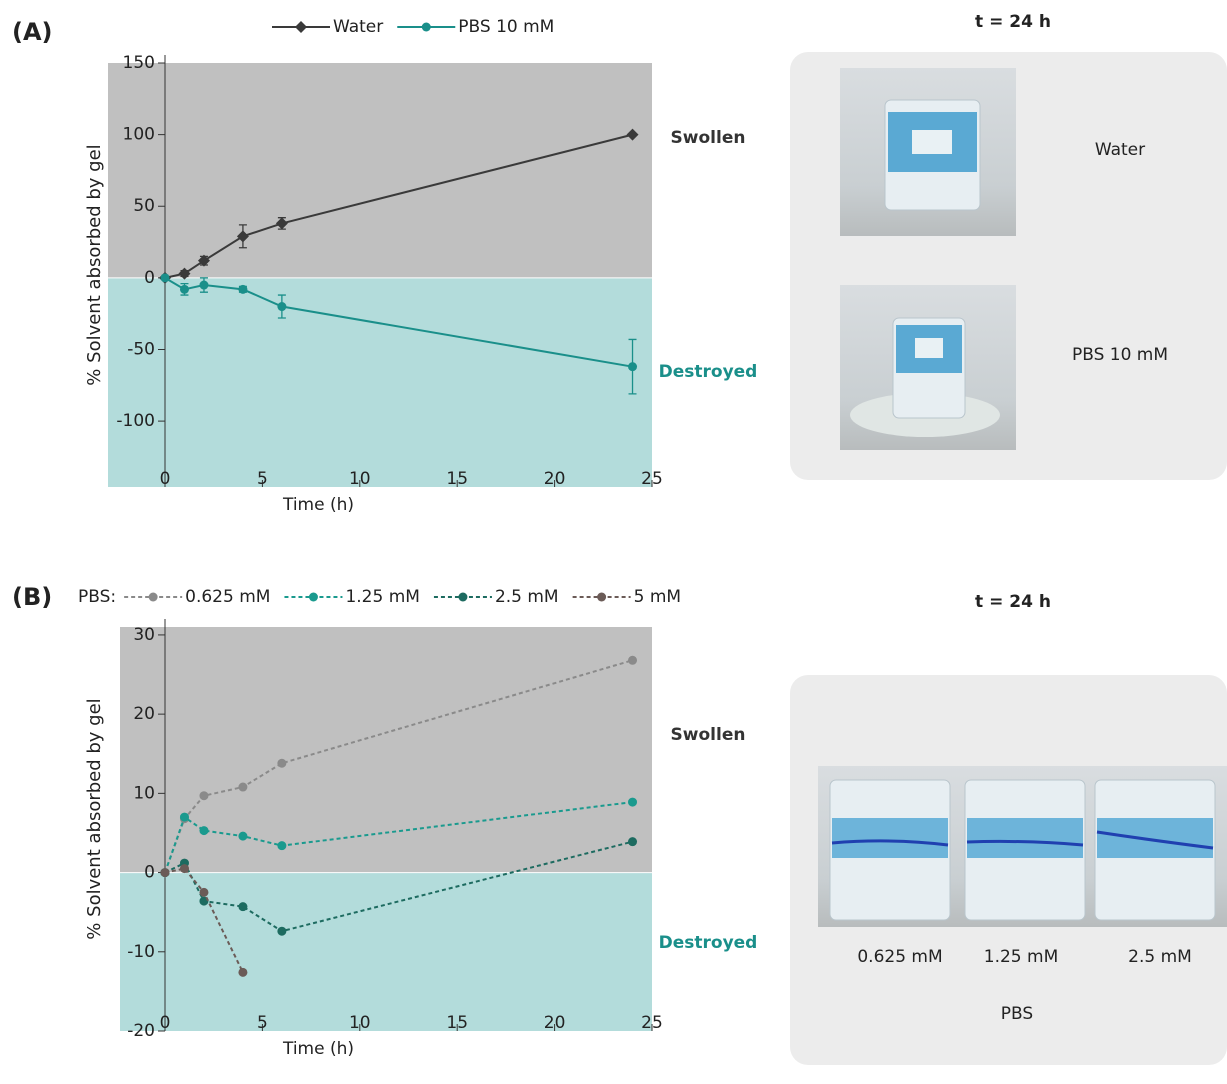 Image resolution: width=1227 pixels, height=1084 pixels. Describe the element at coordinates (506, 27) in the screenshot. I see `legend-label: PBS 10 mM` at that location.